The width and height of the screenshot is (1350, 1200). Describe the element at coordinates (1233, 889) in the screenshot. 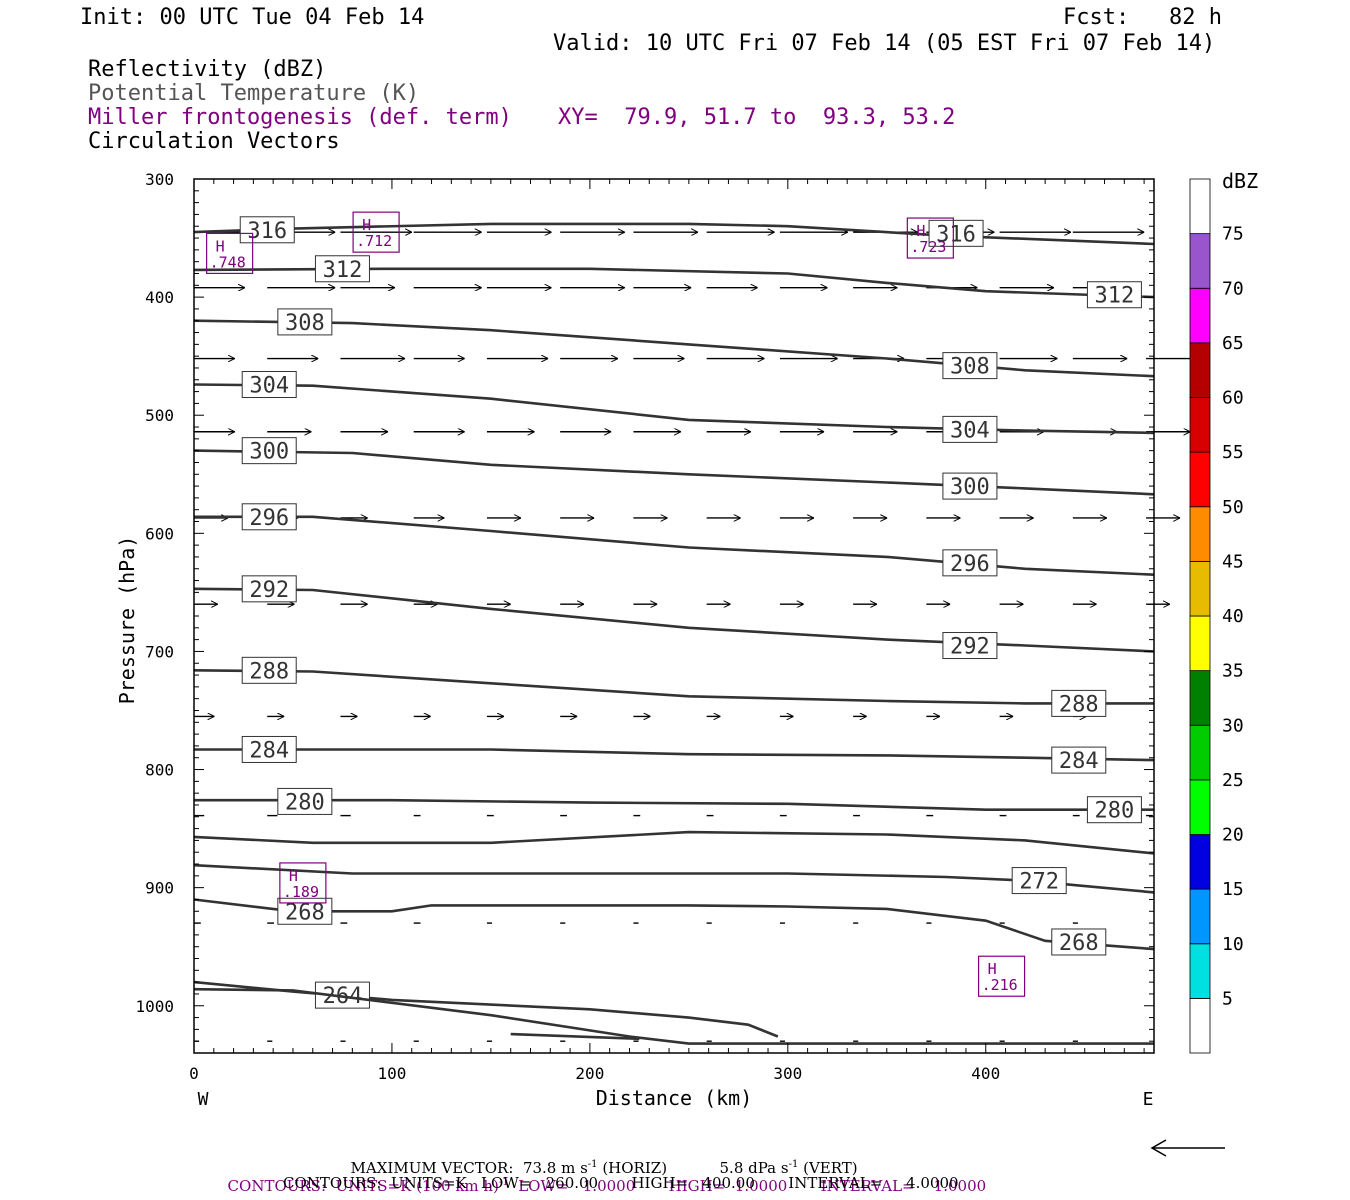

I see `colorbar-tick-label: 15` at that location.